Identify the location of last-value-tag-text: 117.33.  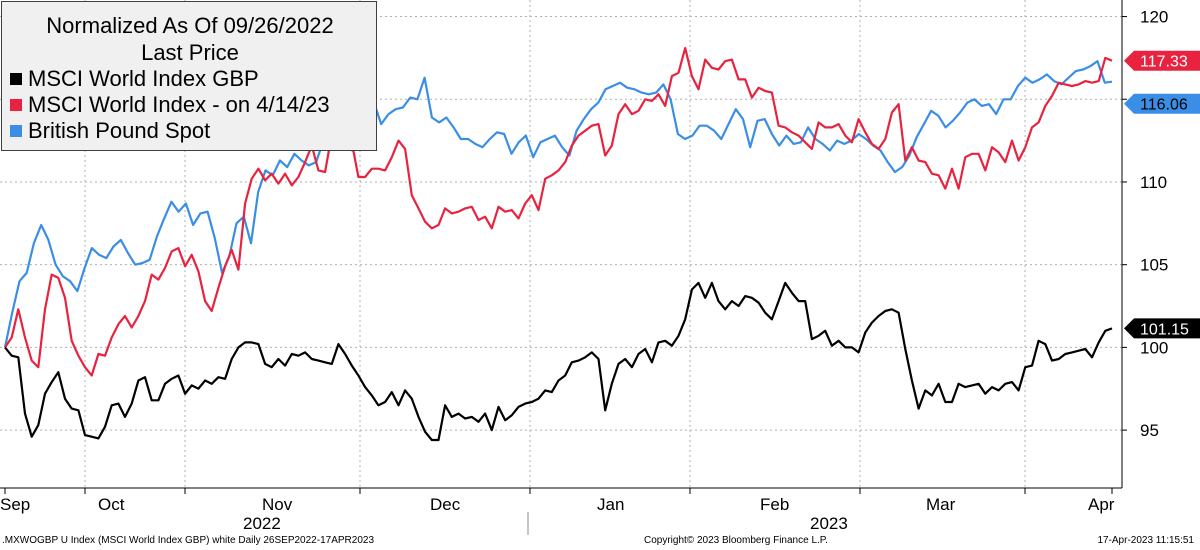
(1164, 62).